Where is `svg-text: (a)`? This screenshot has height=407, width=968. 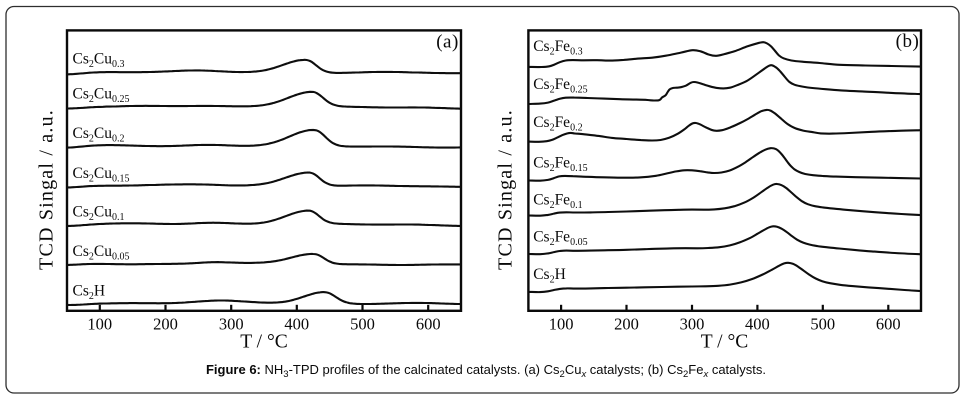
svg-text: (a) is located at coordinates (447, 41).